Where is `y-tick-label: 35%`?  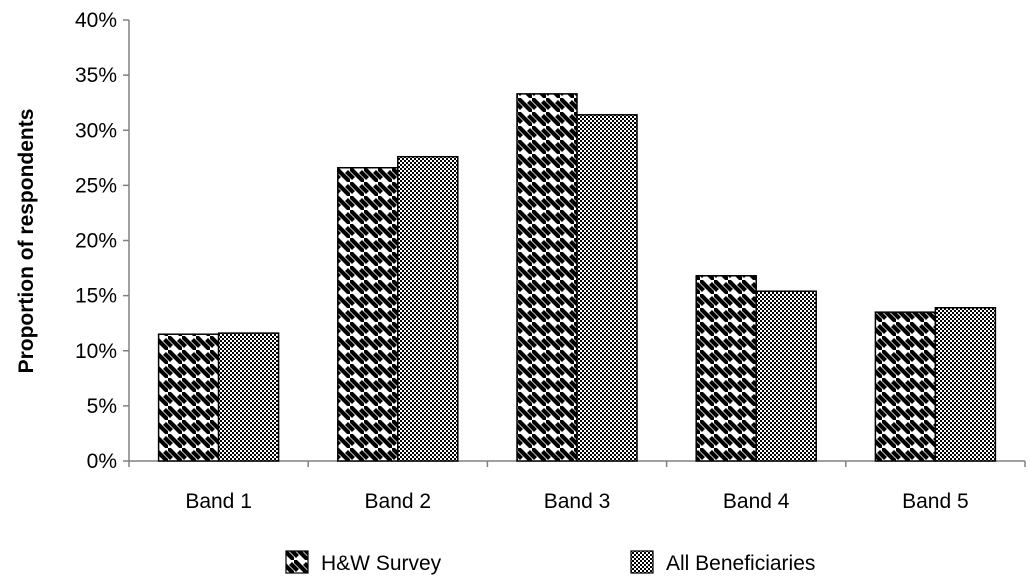
y-tick-label: 35% is located at coordinates (96, 75).